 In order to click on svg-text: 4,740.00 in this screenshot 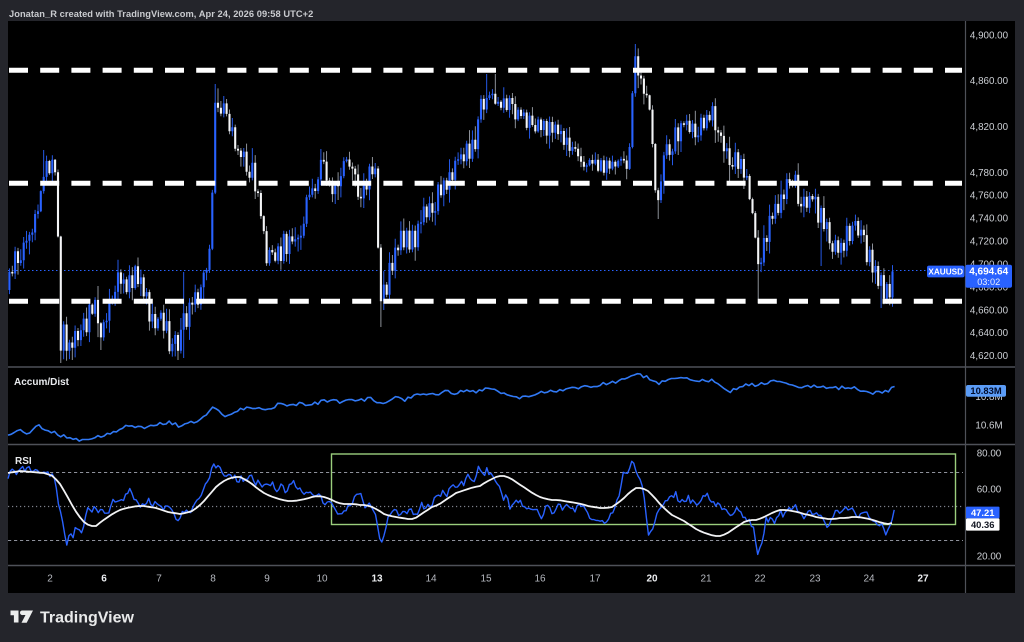, I will do `click(989, 219)`.